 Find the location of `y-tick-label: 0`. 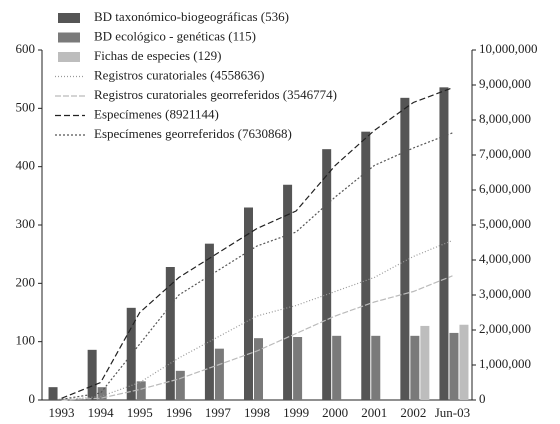

y-tick-label: 0 is located at coordinates (32, 398).